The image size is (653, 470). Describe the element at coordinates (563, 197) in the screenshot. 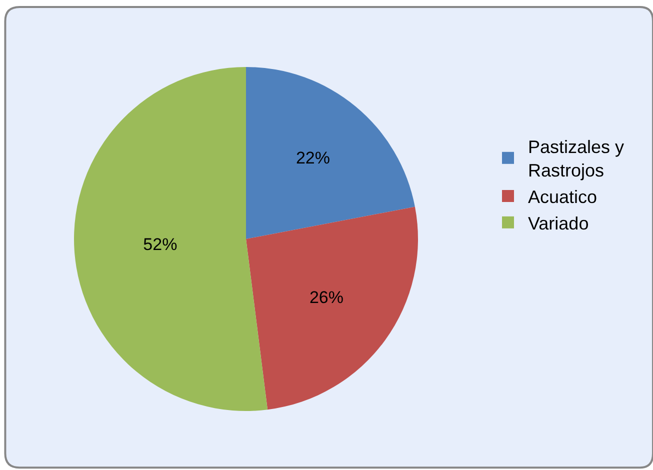

I see `legend-label: Acuatico` at that location.